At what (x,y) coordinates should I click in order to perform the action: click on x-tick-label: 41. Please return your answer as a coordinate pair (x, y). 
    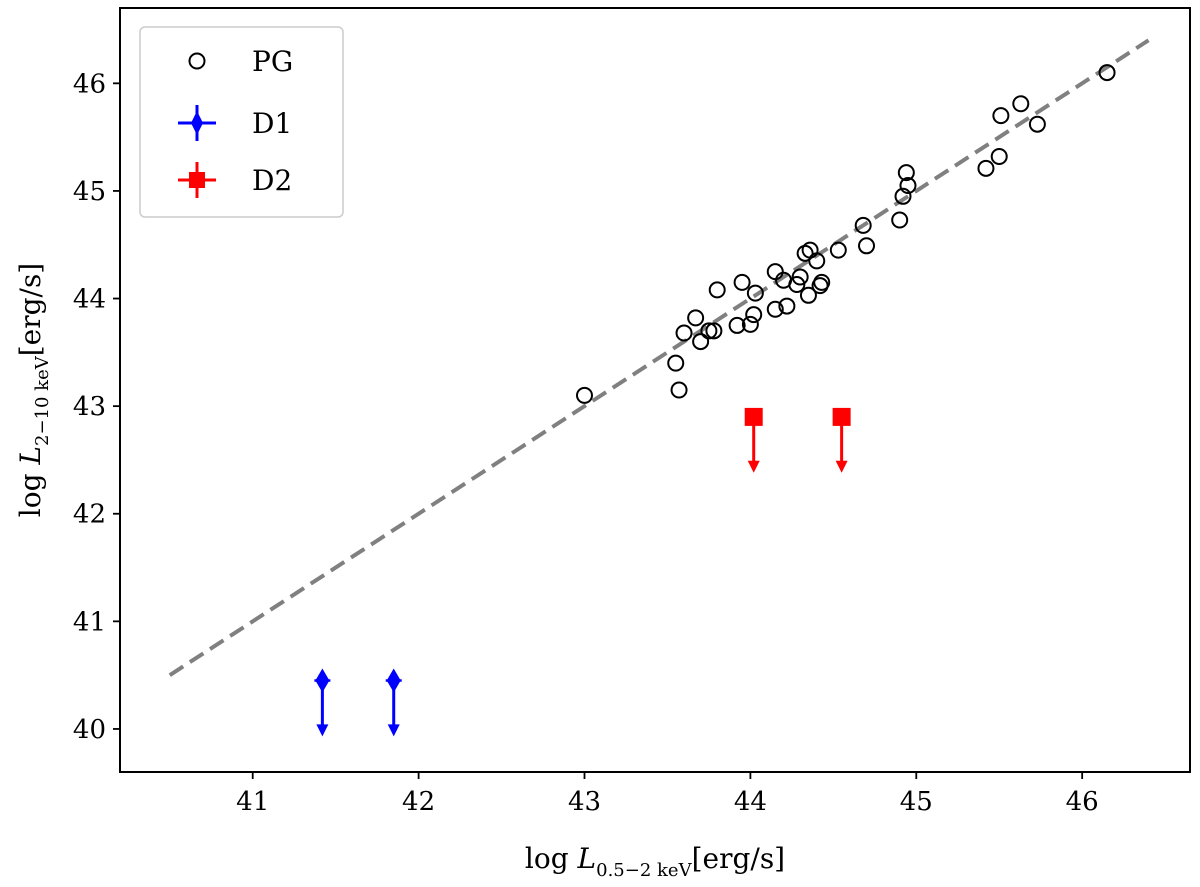
    Looking at the image, I should click on (252, 802).